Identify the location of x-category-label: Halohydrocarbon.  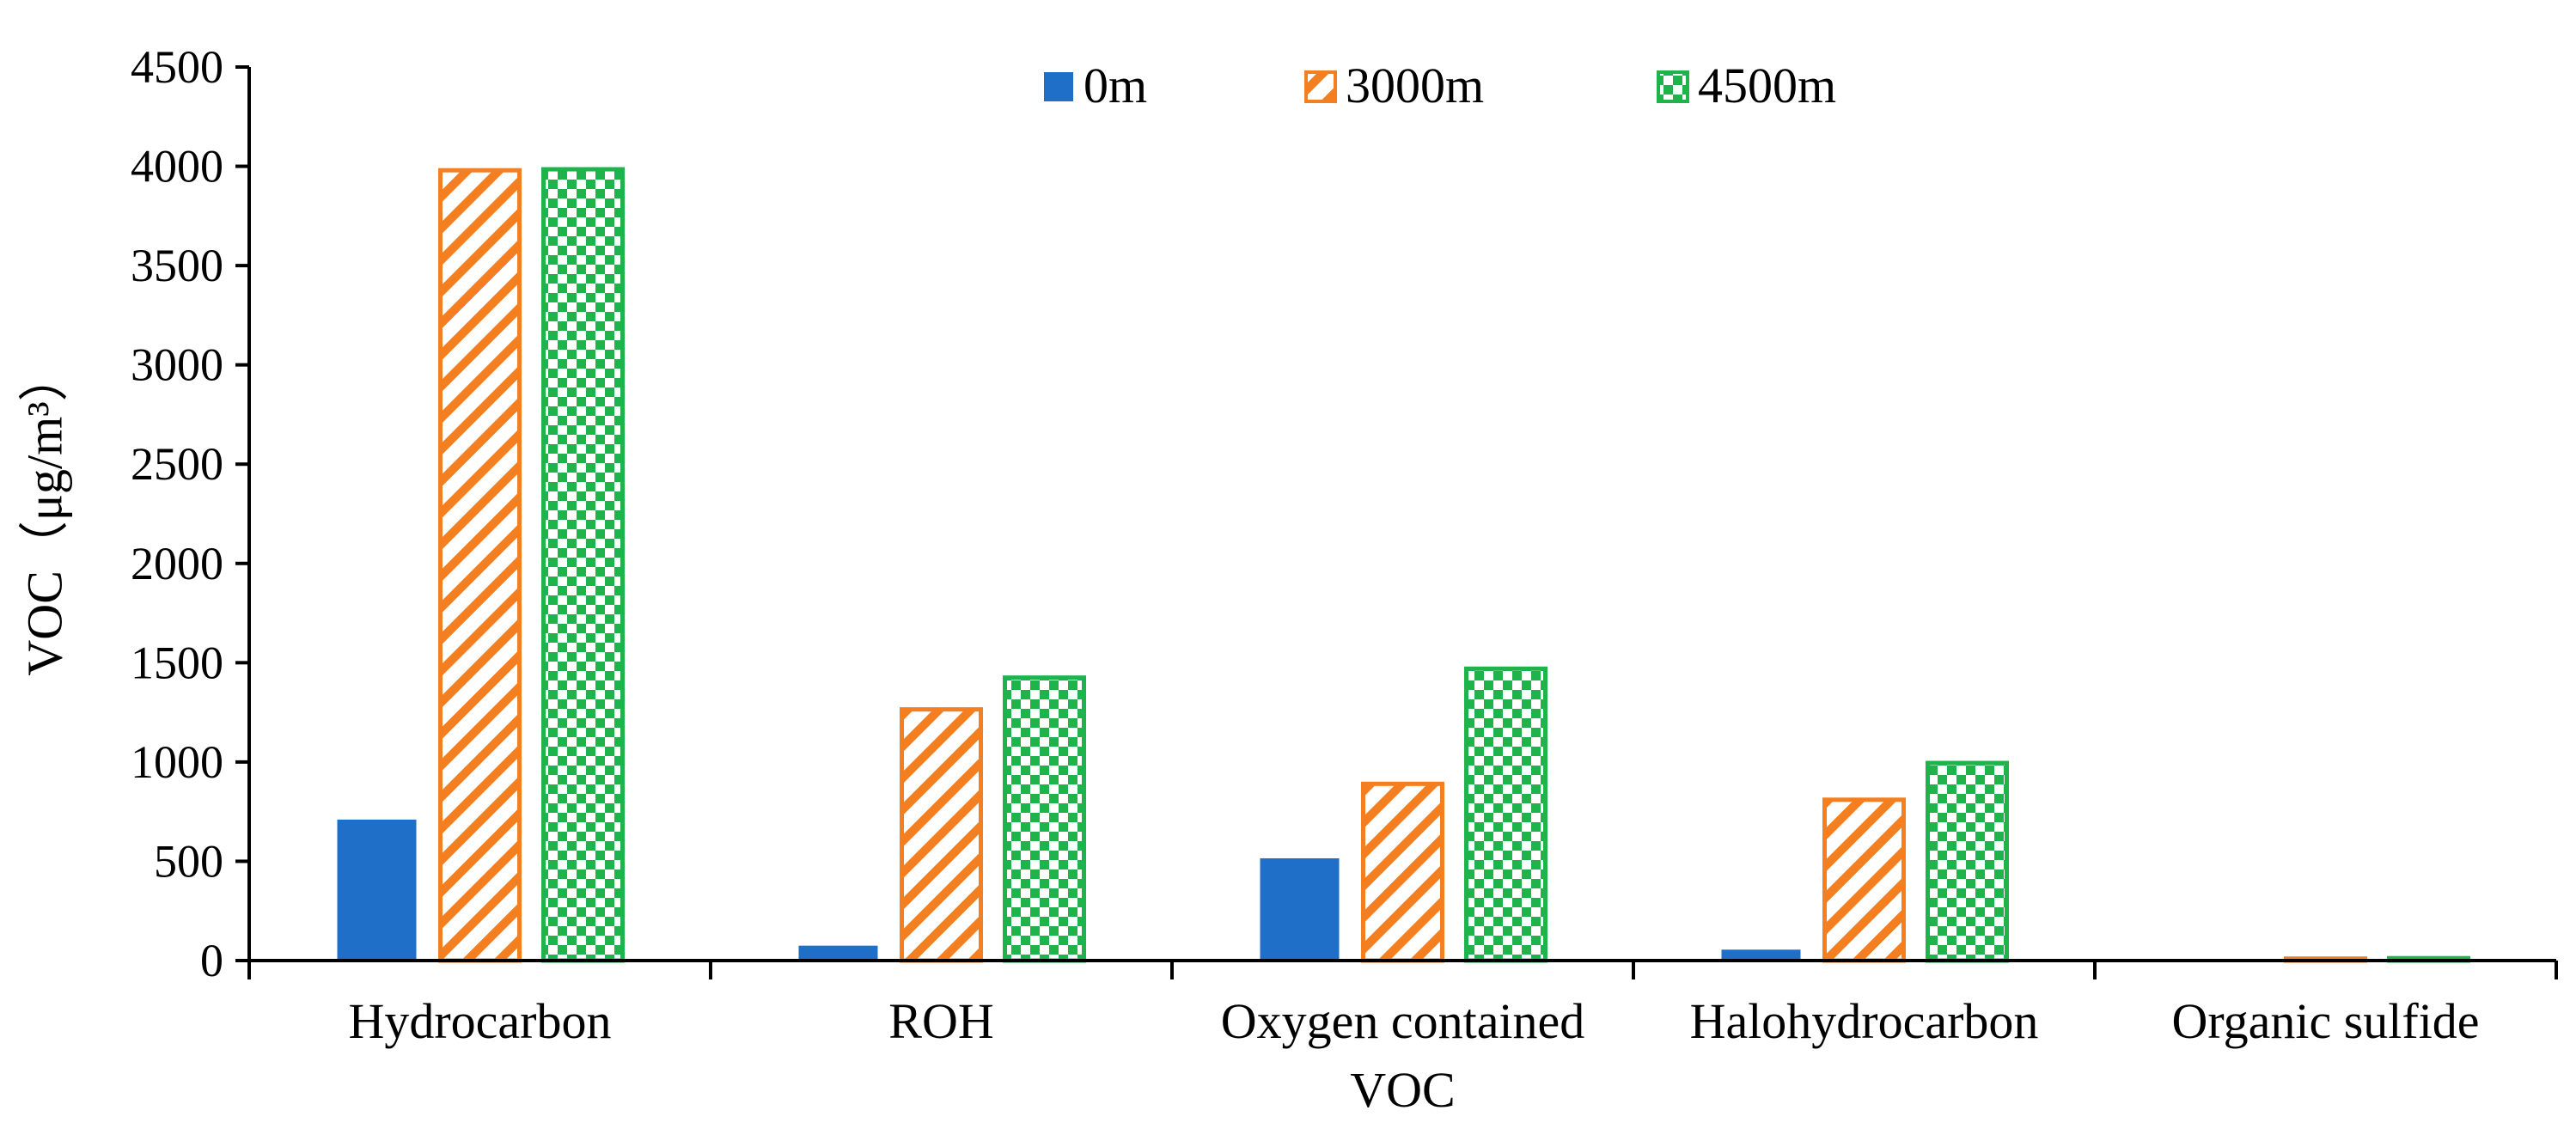
(1864, 1021).